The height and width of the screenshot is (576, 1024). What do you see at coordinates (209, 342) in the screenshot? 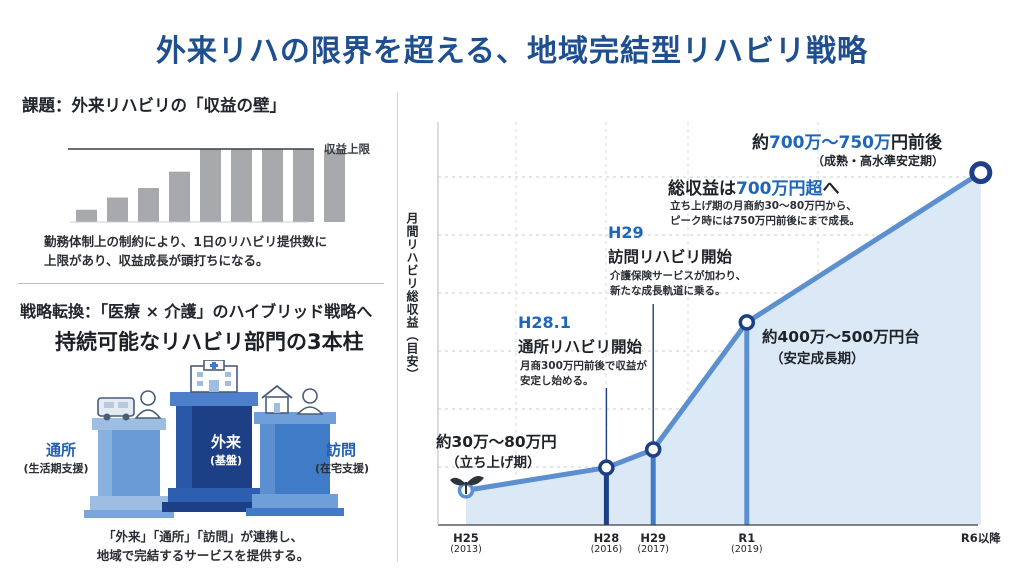
I see `pillars-heading: 持続可能なリハビリ部門の3本柱` at bounding box center [209, 342].